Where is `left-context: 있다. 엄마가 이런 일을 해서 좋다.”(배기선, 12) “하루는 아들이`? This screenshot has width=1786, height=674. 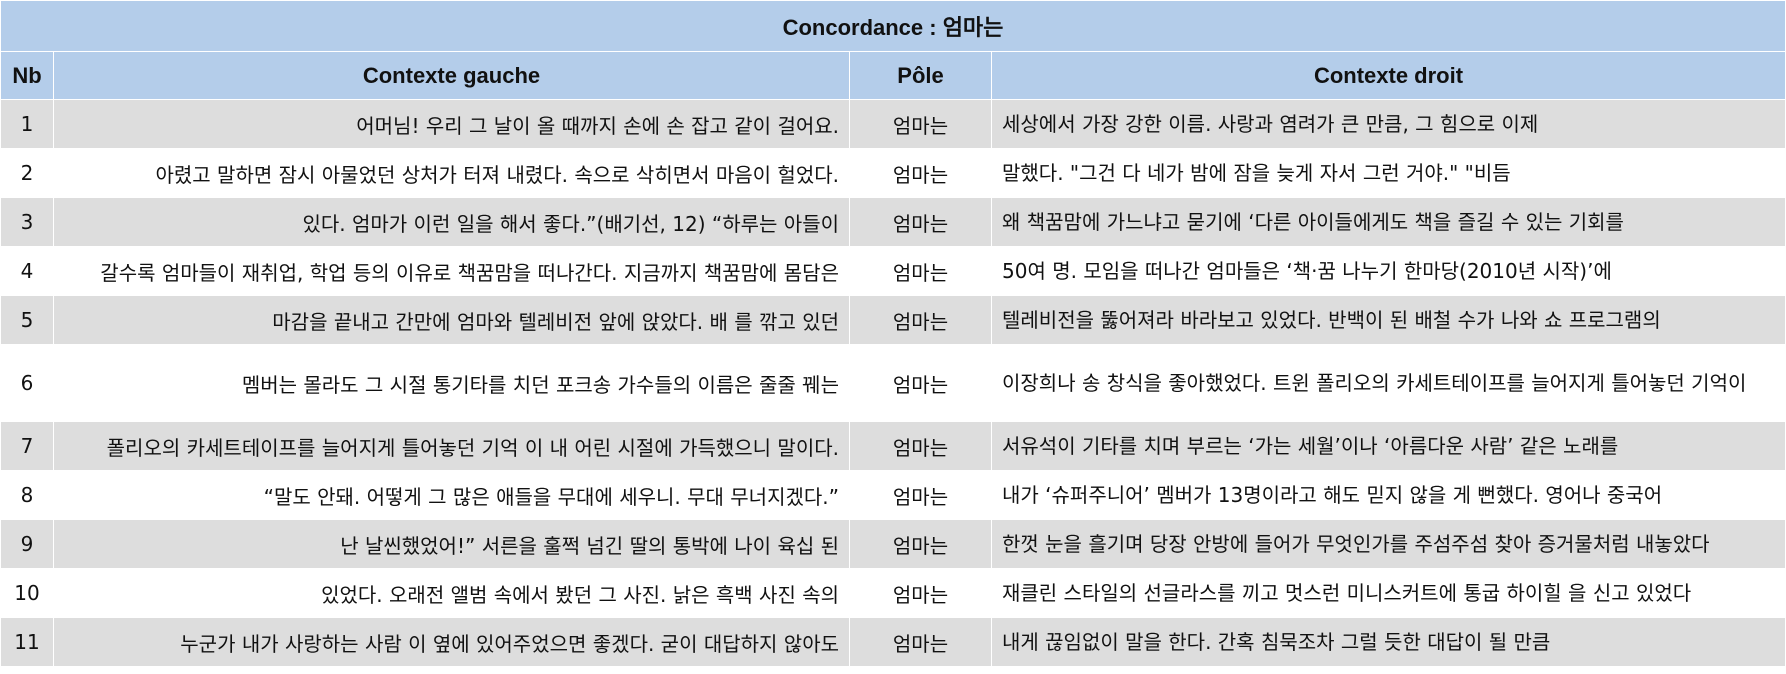 left-context: 있다. 엄마가 이런 일을 해서 좋다.”(배기선, 12) “하루는 아들이 is located at coordinates (451, 222).